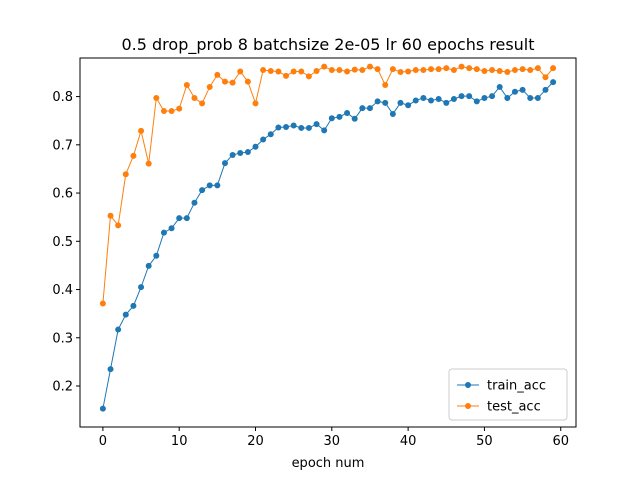 The height and width of the screenshot is (480, 640). I want to click on x-tick-label: 60, so click(560, 441).